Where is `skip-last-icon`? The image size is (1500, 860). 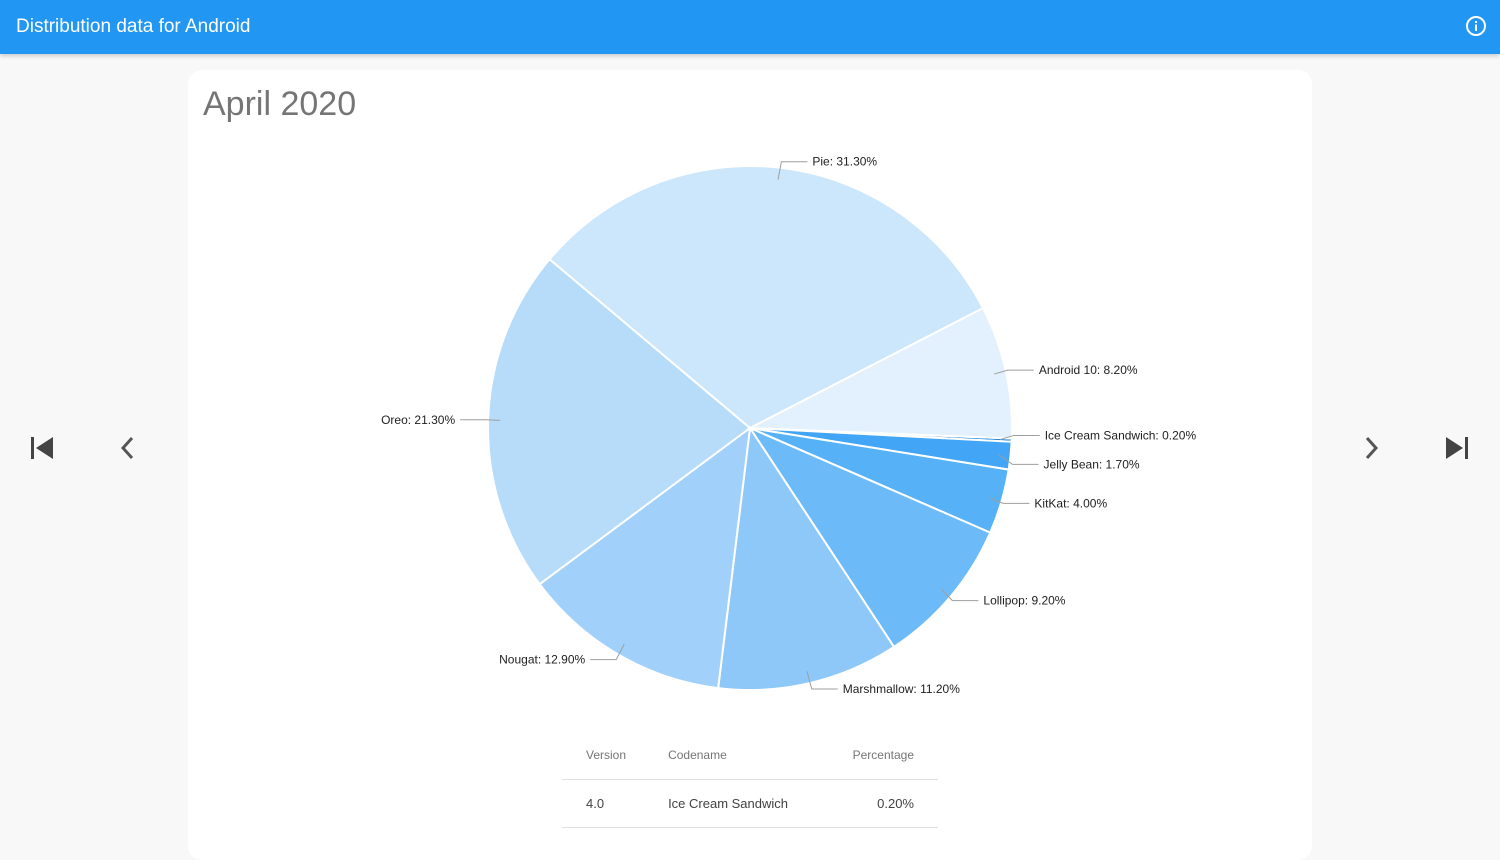
skip-last-icon is located at coordinates (1457, 448).